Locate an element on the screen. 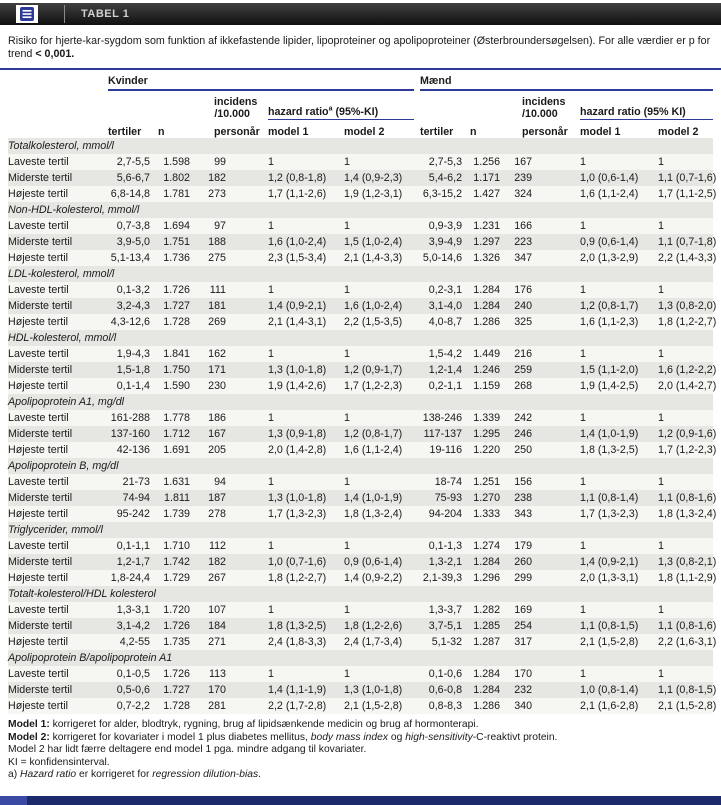  row-label: Laveste tertil is located at coordinates (38, 674).